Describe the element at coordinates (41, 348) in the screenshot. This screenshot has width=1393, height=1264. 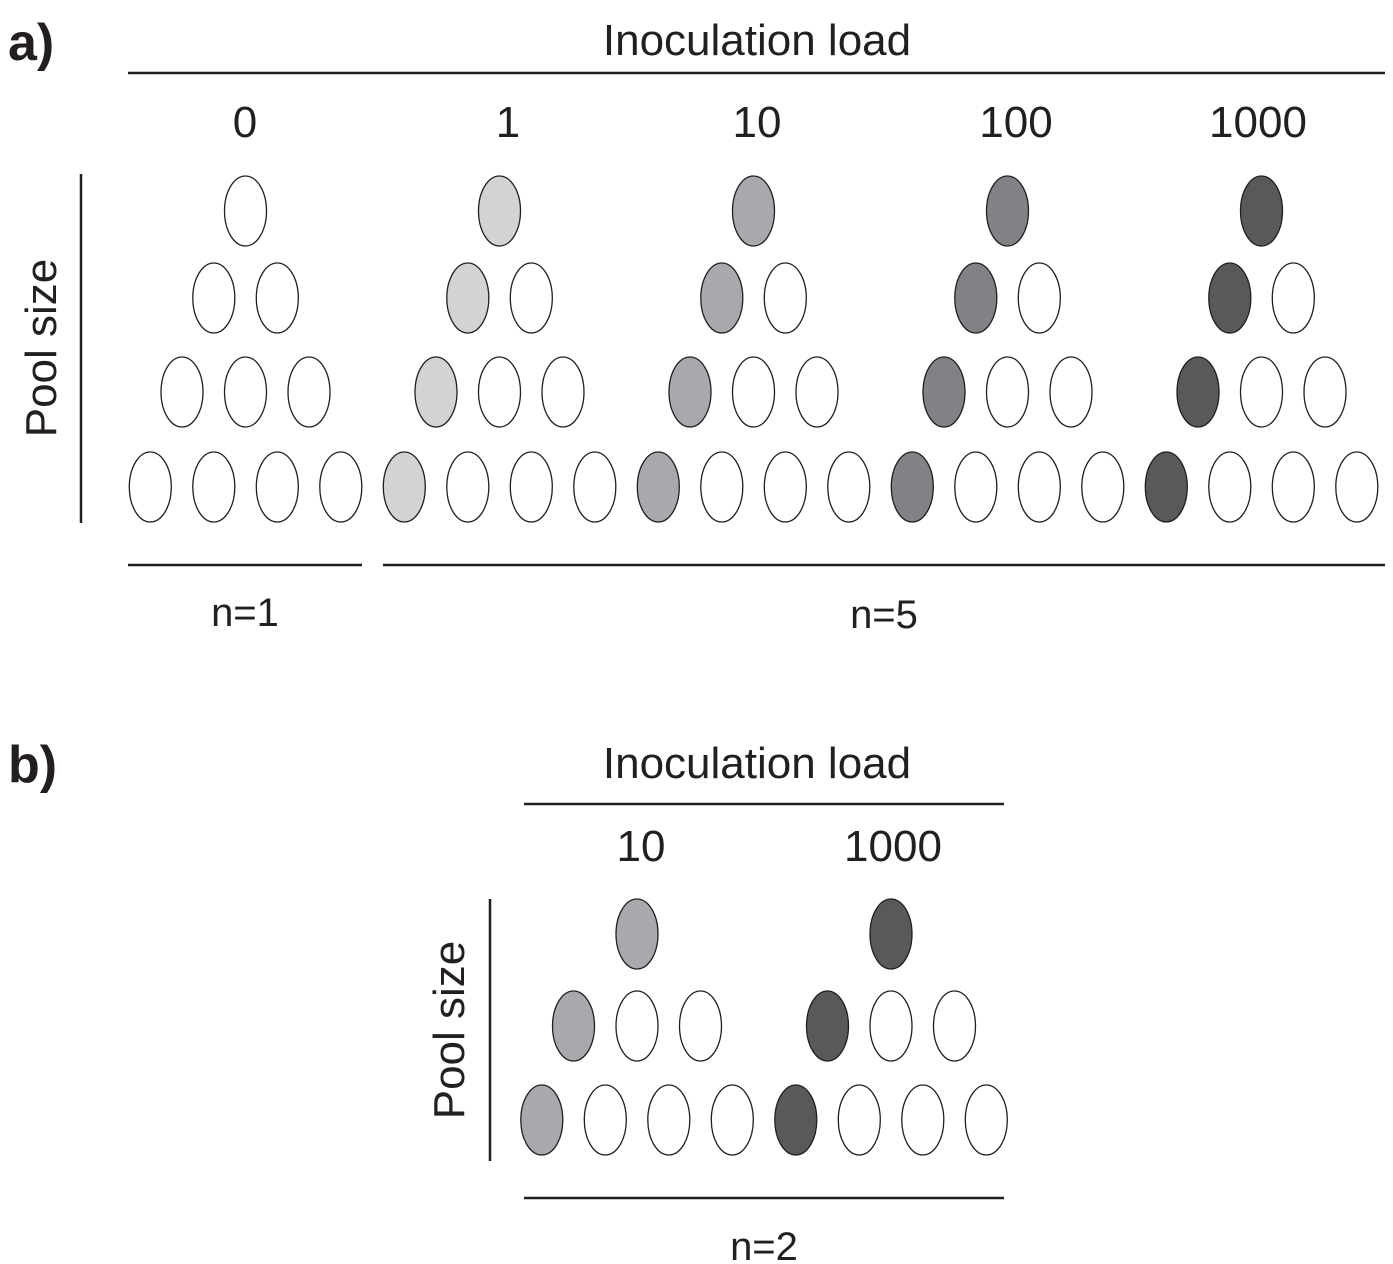
I see `panel-a-ylabel: Pool size` at that location.